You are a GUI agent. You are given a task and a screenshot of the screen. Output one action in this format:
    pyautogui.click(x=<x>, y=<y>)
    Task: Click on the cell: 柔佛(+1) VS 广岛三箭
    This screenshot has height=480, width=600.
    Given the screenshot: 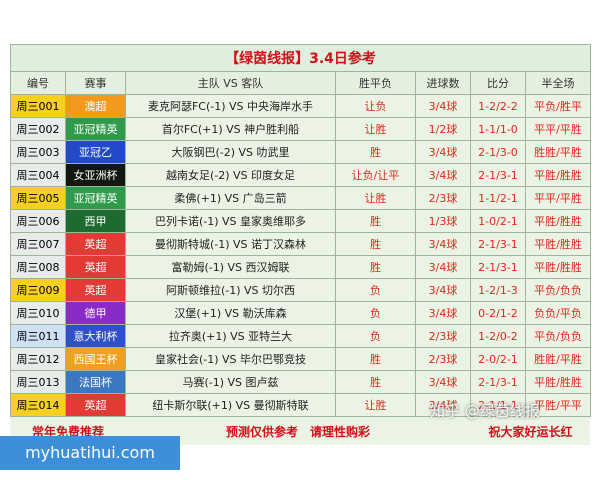 What is the action you would take?
    pyautogui.click(x=230, y=198)
    